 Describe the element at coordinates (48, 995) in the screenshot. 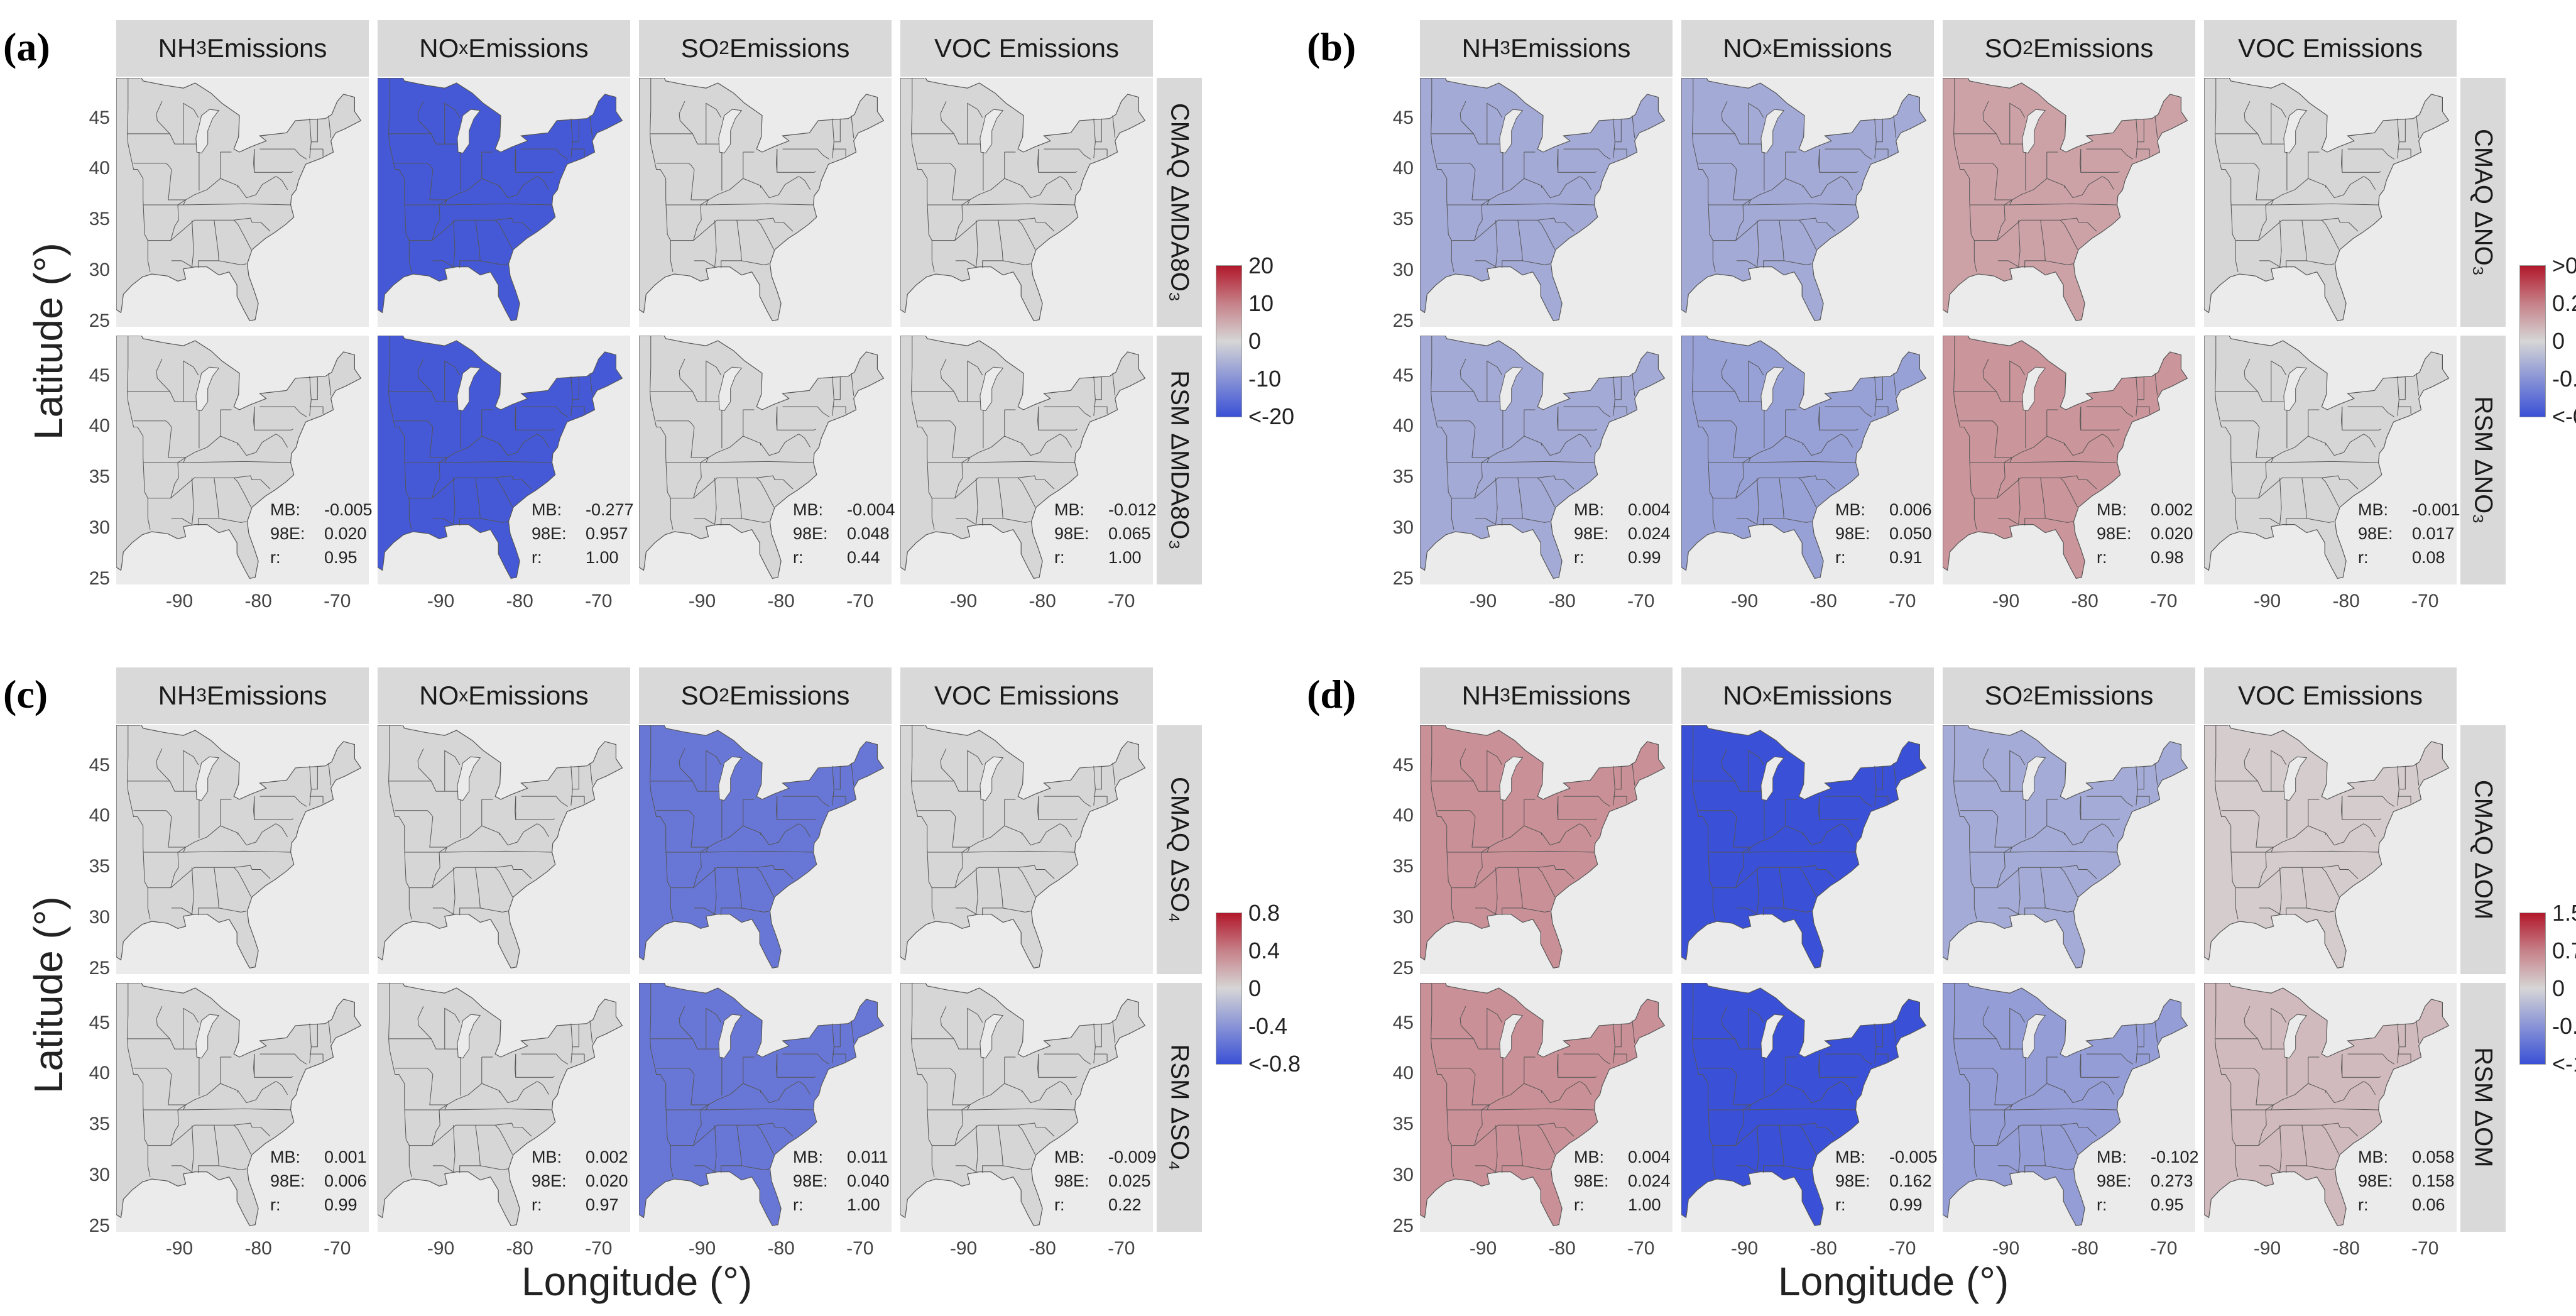

I see `y-axis-title: Latitude (°)` at that location.